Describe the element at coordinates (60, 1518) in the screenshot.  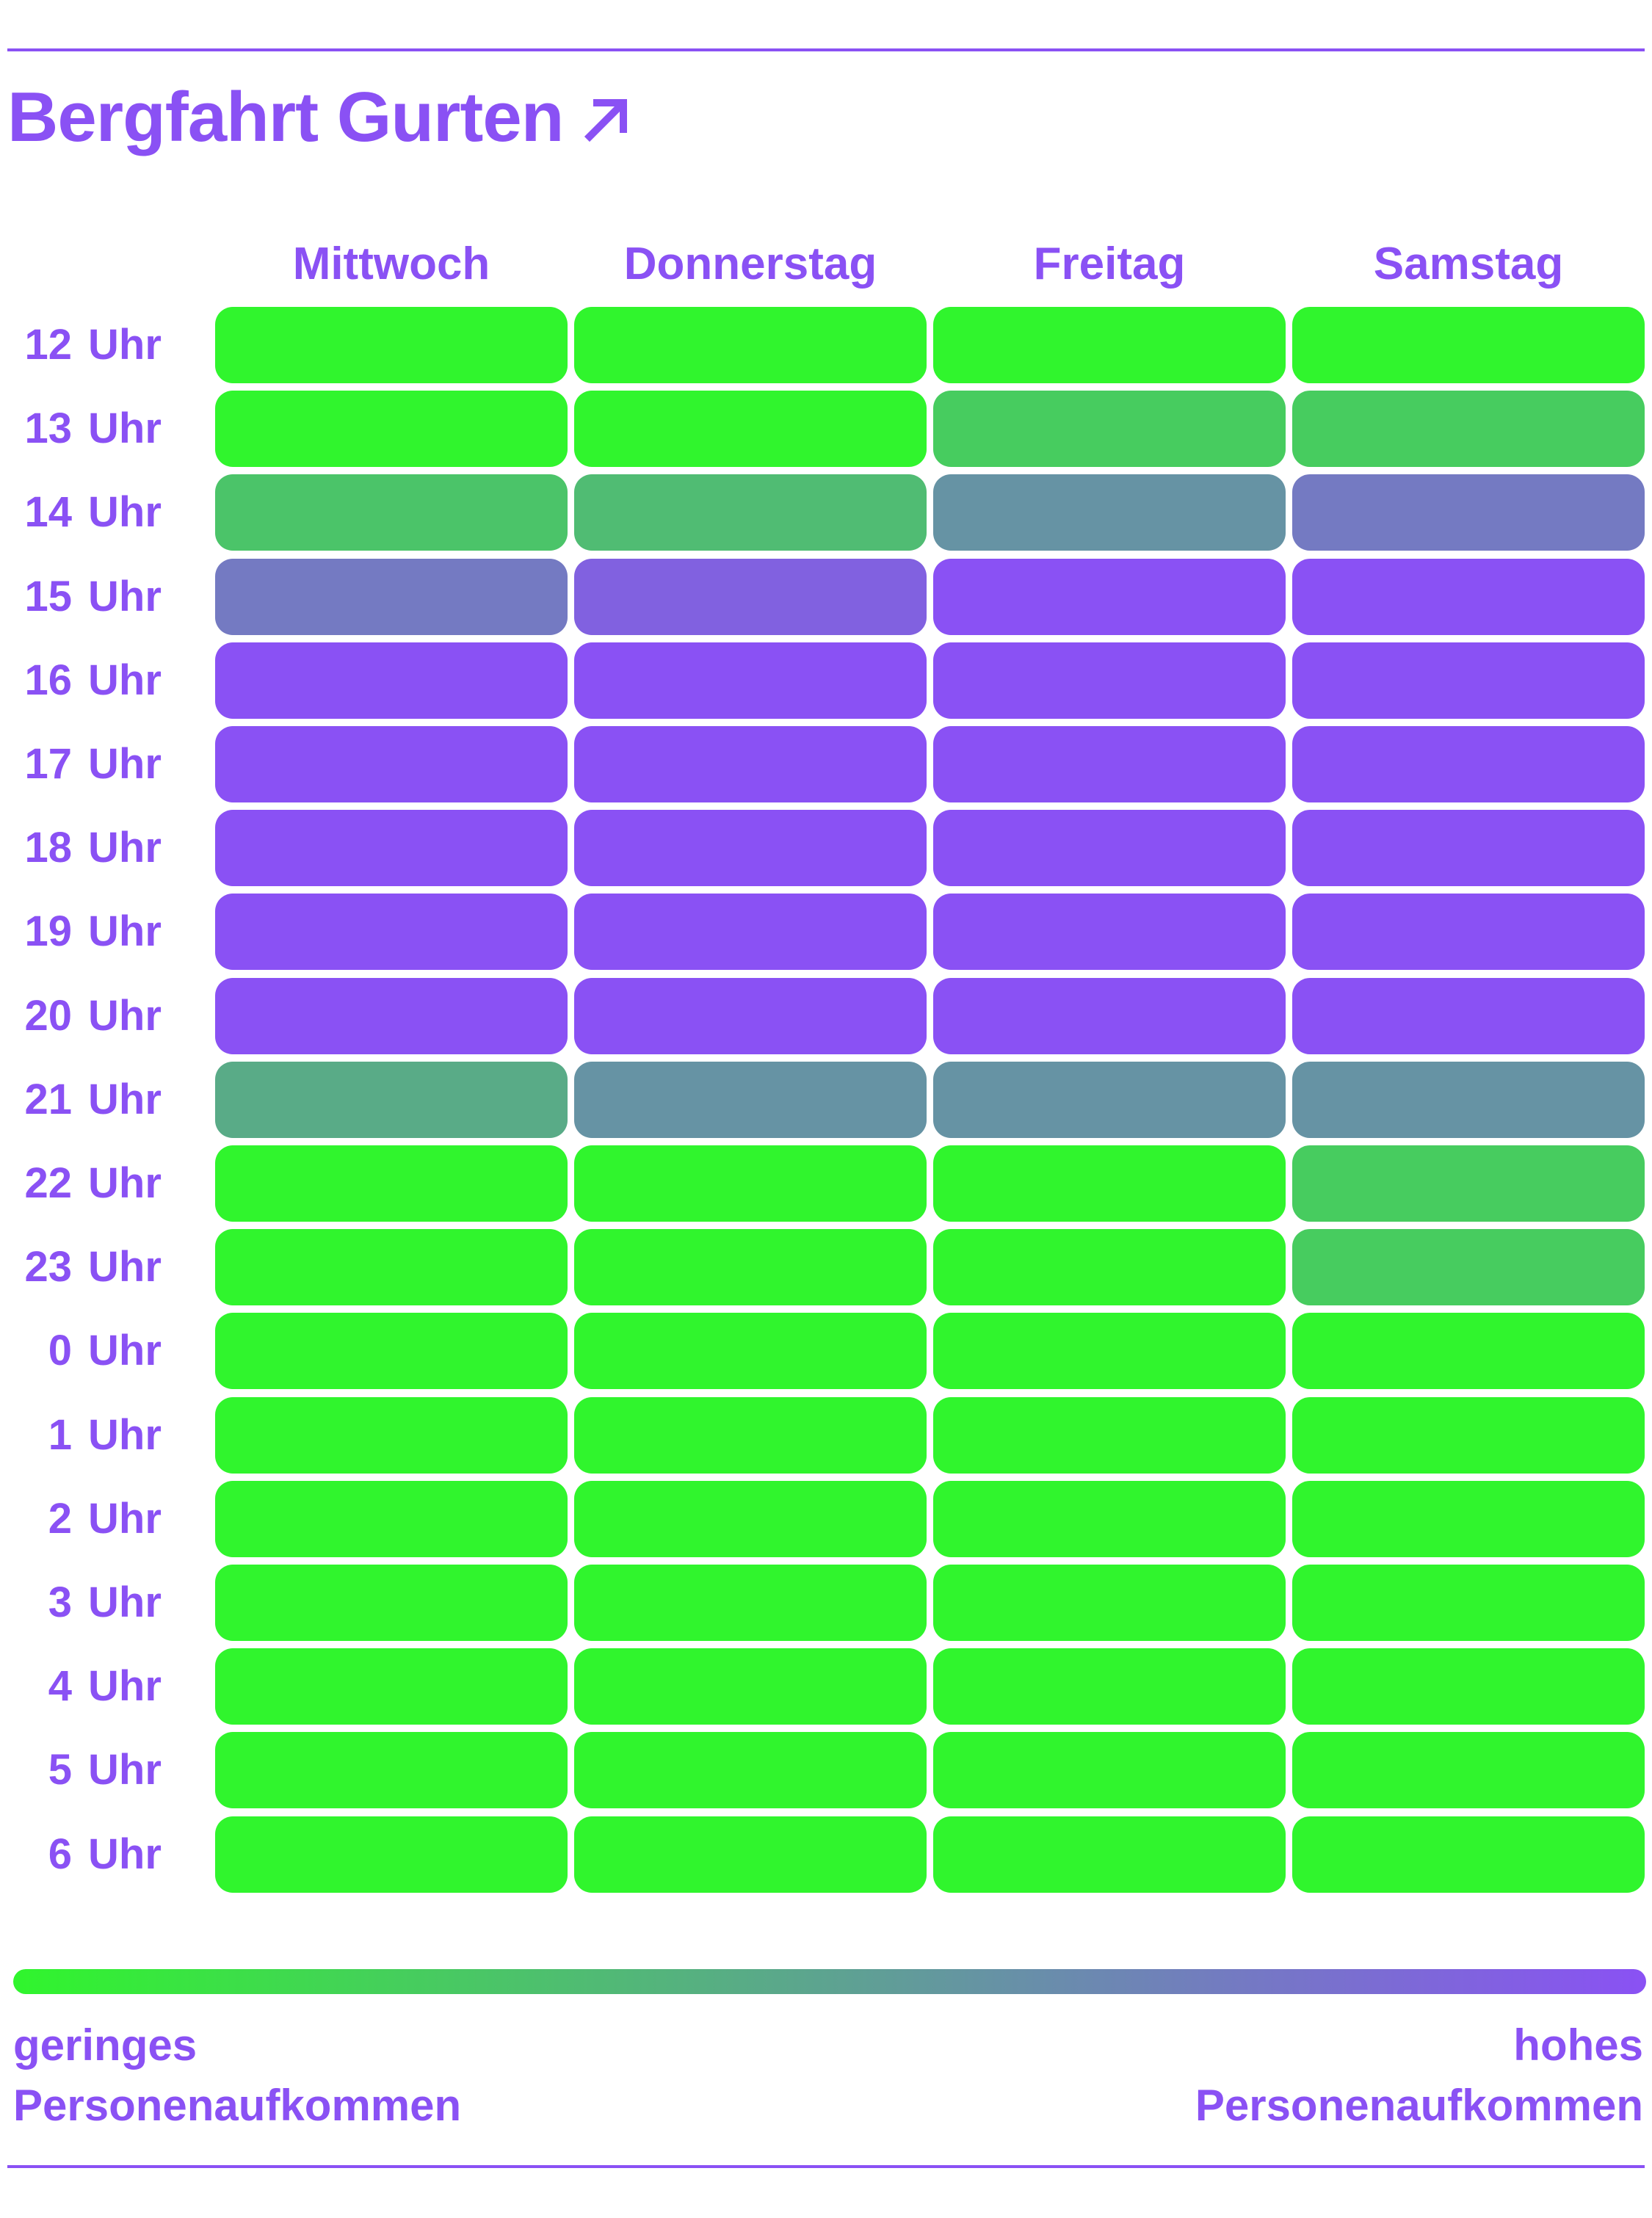
I see `row-hour: 2` at that location.